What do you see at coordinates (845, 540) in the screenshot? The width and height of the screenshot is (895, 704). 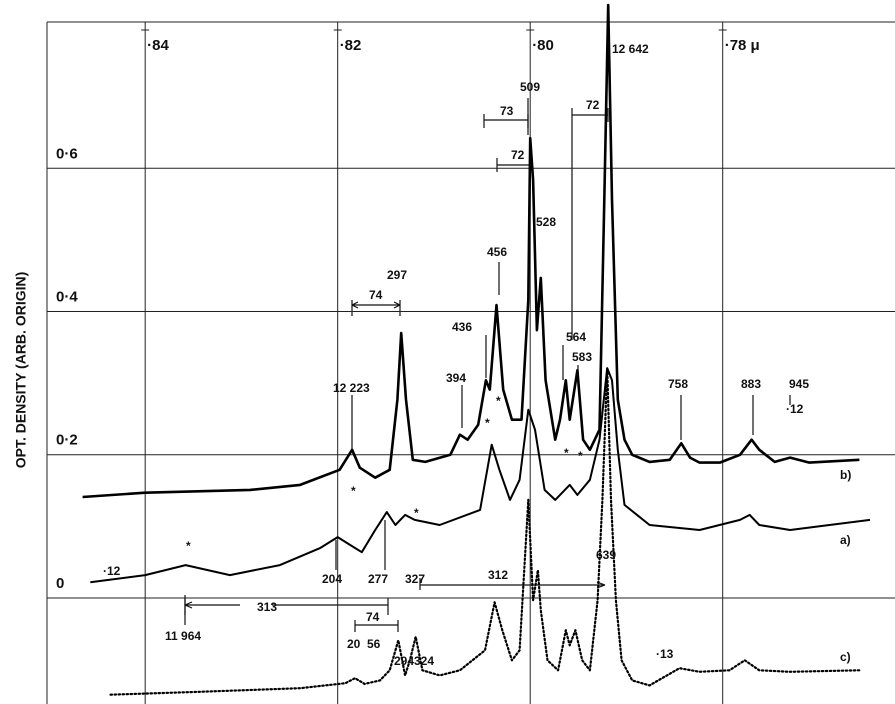 I see `series-label: a)` at bounding box center [845, 540].